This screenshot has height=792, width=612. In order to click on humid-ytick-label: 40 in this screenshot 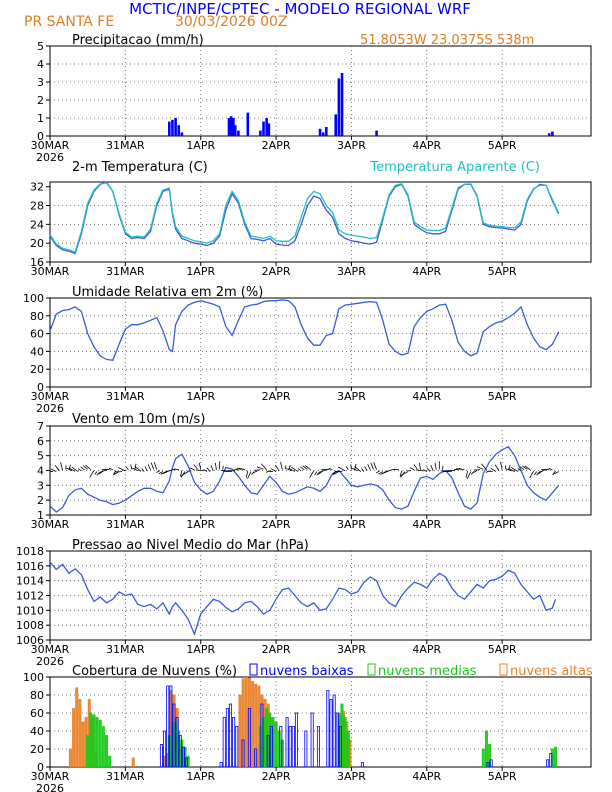, I will do `click(37, 351)`.